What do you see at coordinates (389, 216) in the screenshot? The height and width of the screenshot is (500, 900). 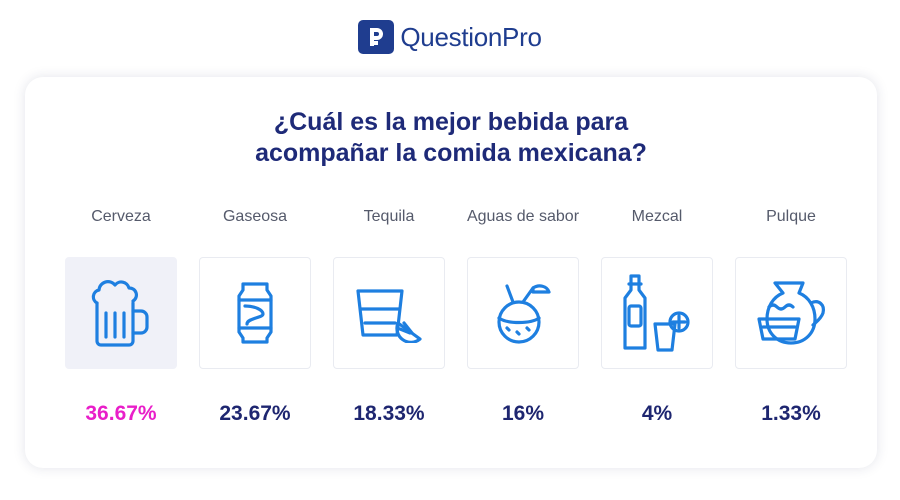 I see `category-label: Tequila` at bounding box center [389, 216].